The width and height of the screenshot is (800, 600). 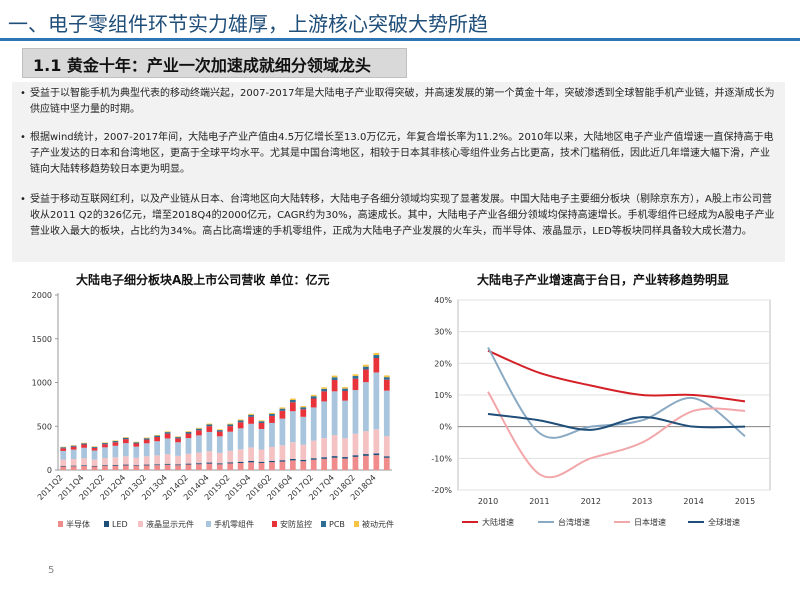 What do you see at coordinates (78, 524) in the screenshot?
I see `bar-legend-label: 半导体` at bounding box center [78, 524].